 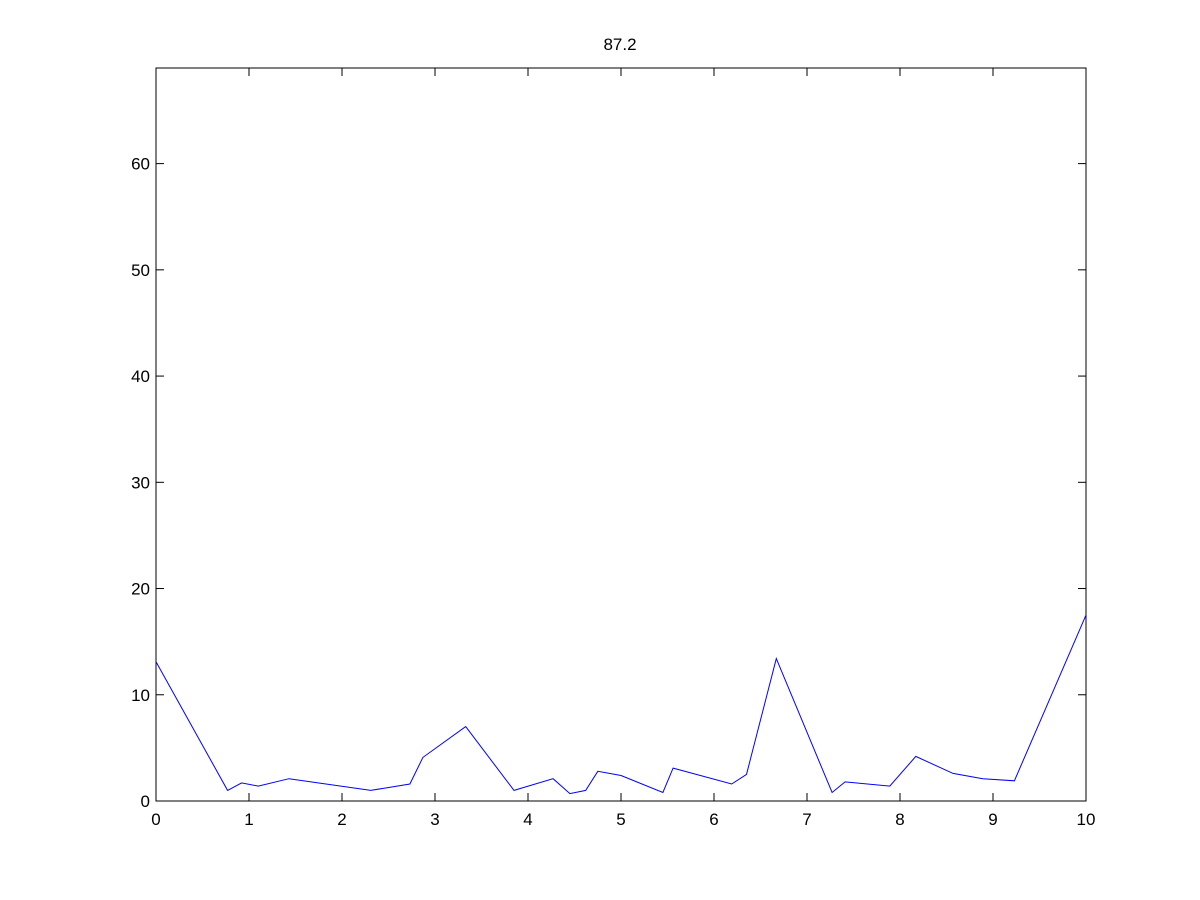 What do you see at coordinates (619, 44) in the screenshot?
I see `chart-title: 87.2` at bounding box center [619, 44].